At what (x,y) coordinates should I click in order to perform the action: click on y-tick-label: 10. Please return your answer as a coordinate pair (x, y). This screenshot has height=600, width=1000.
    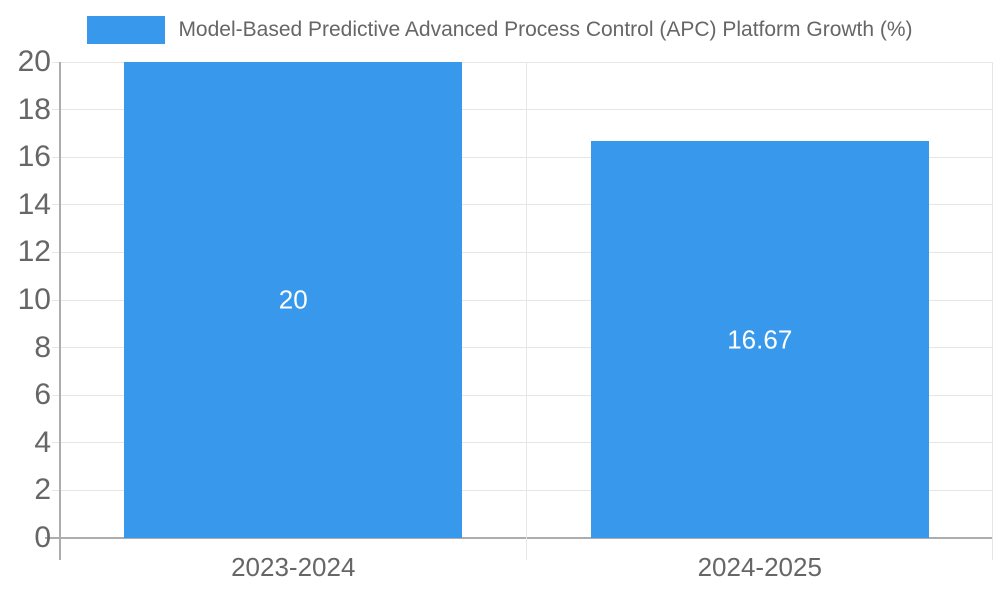
    Looking at the image, I should click on (34, 299).